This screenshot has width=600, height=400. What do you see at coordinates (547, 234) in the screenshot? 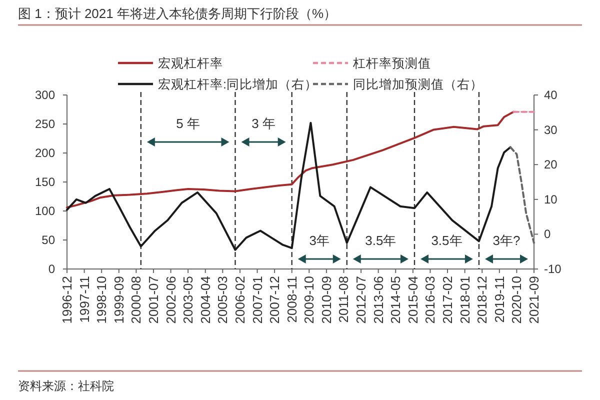
I see `y2-tick-label: 0` at bounding box center [547, 234].